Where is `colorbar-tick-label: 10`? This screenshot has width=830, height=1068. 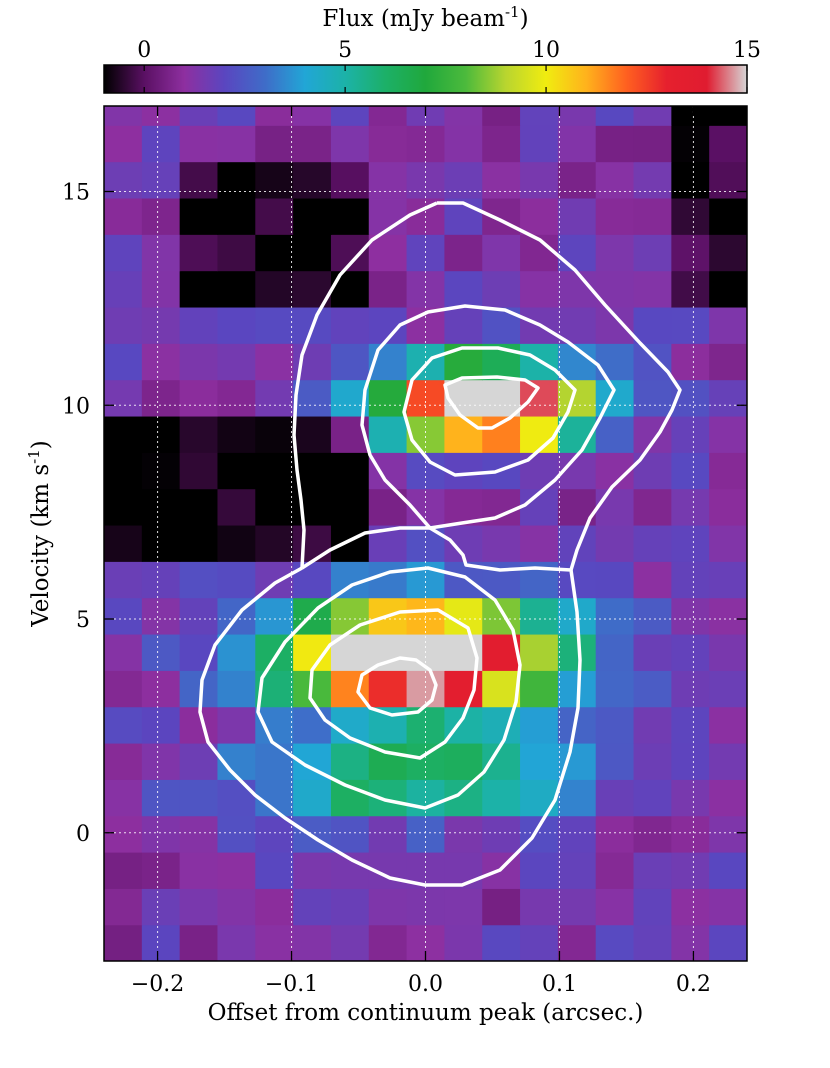 colorbar-tick-label: 10 is located at coordinates (546, 50).